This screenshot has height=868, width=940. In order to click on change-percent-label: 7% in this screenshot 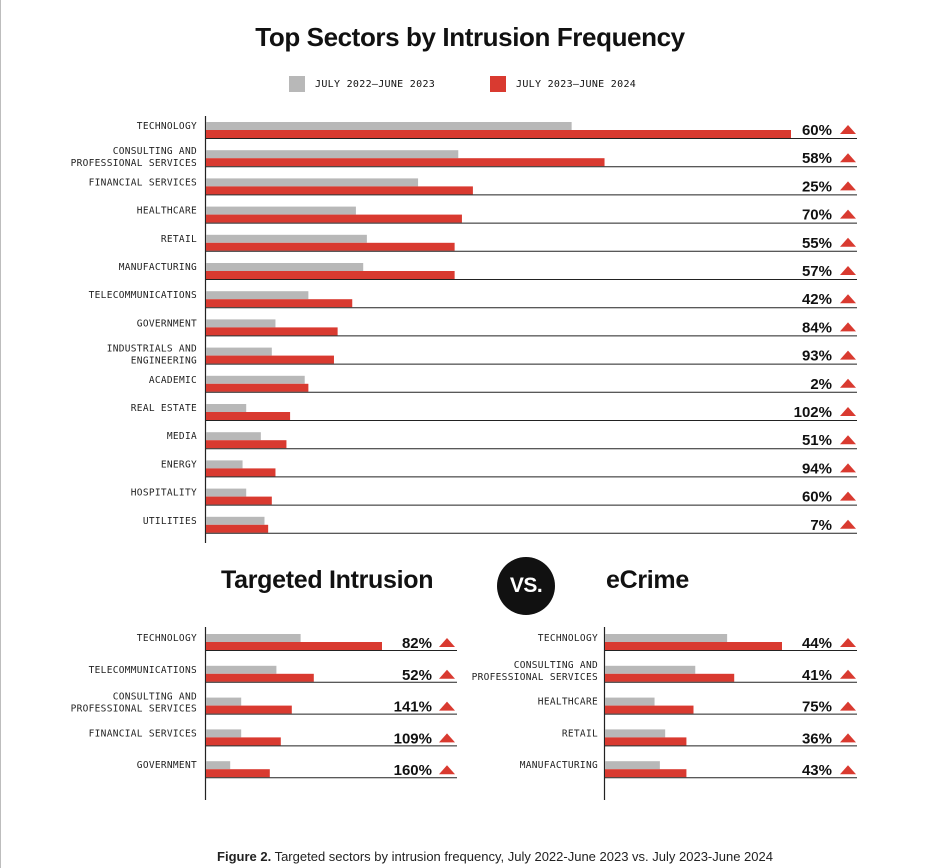, I will do `click(821, 525)`.